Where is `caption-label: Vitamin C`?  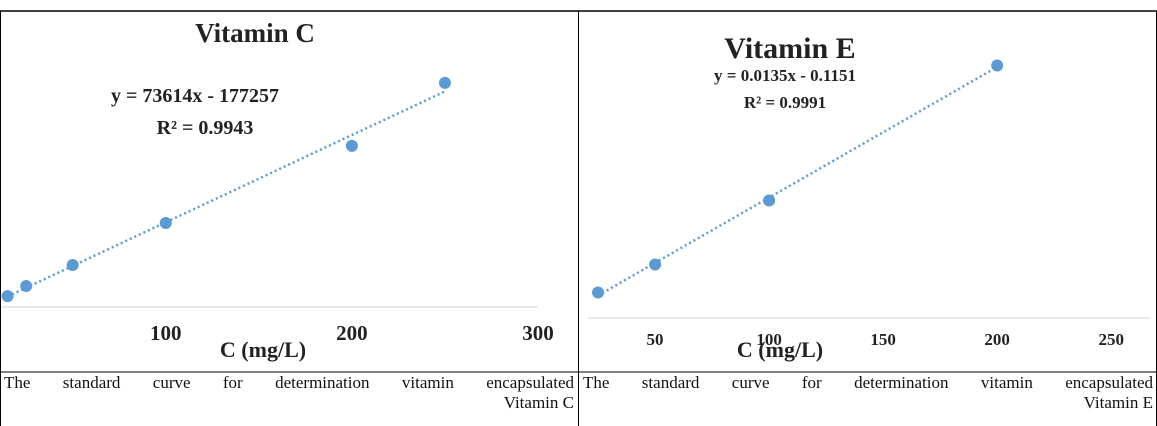
caption-label: Vitamin C is located at coordinates (538, 402).